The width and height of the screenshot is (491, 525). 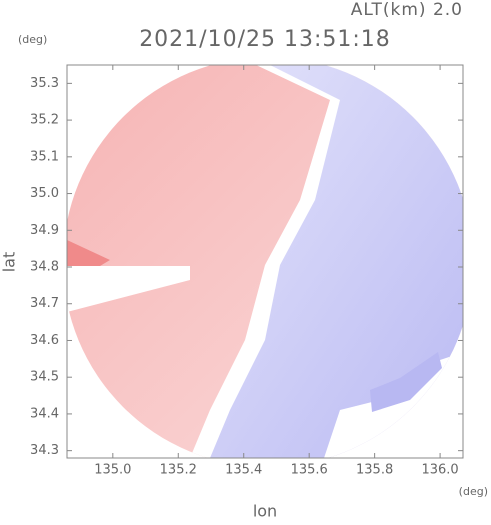 I want to click on y-tick-label: 35.3, so click(x=44, y=83).